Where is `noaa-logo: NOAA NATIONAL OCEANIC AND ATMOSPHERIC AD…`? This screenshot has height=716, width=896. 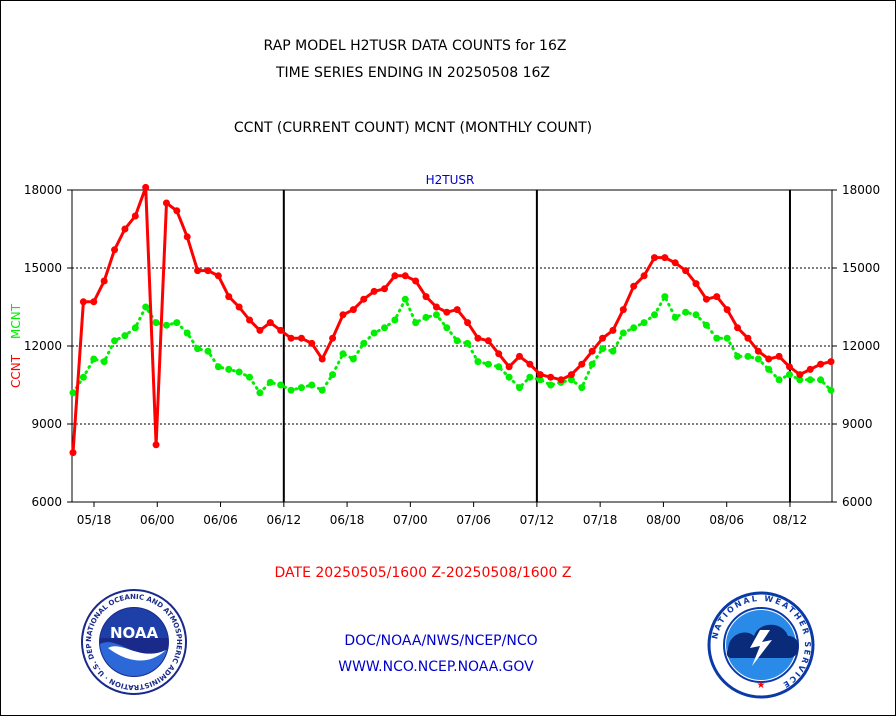 noaa-logo: NOAA NATIONAL OCEANIC AND ATMOSPHERIC AD… is located at coordinates (133, 641).